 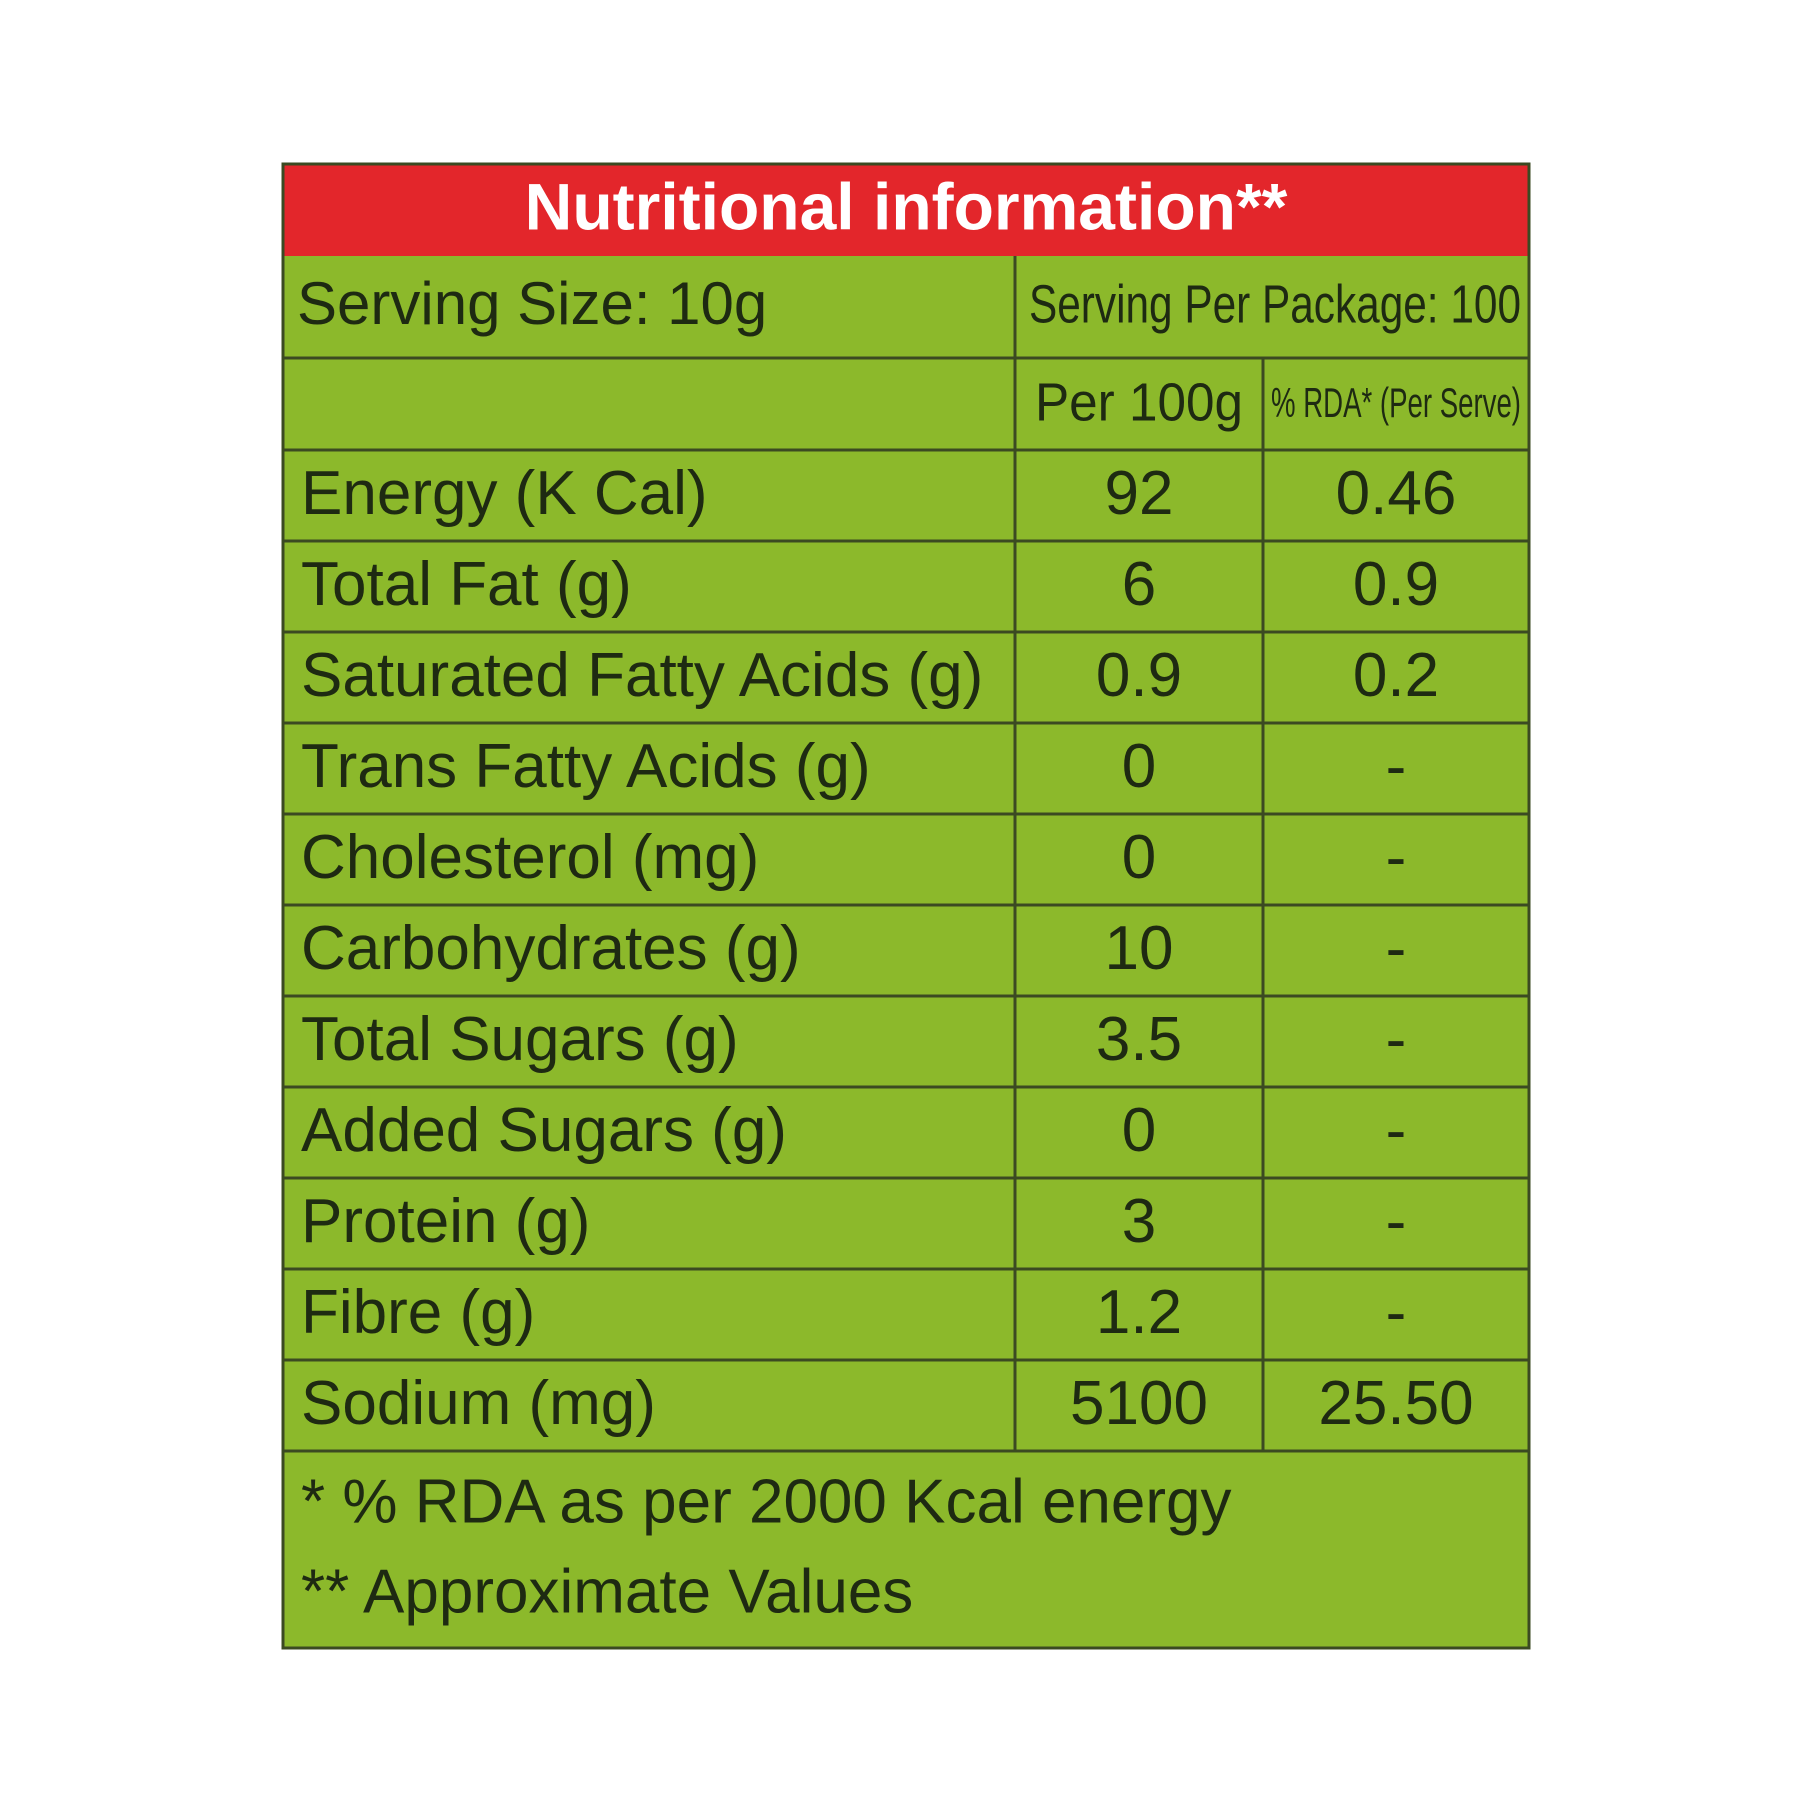 I want to click on nutrient-name: Protein (g), so click(x=445, y=1221).